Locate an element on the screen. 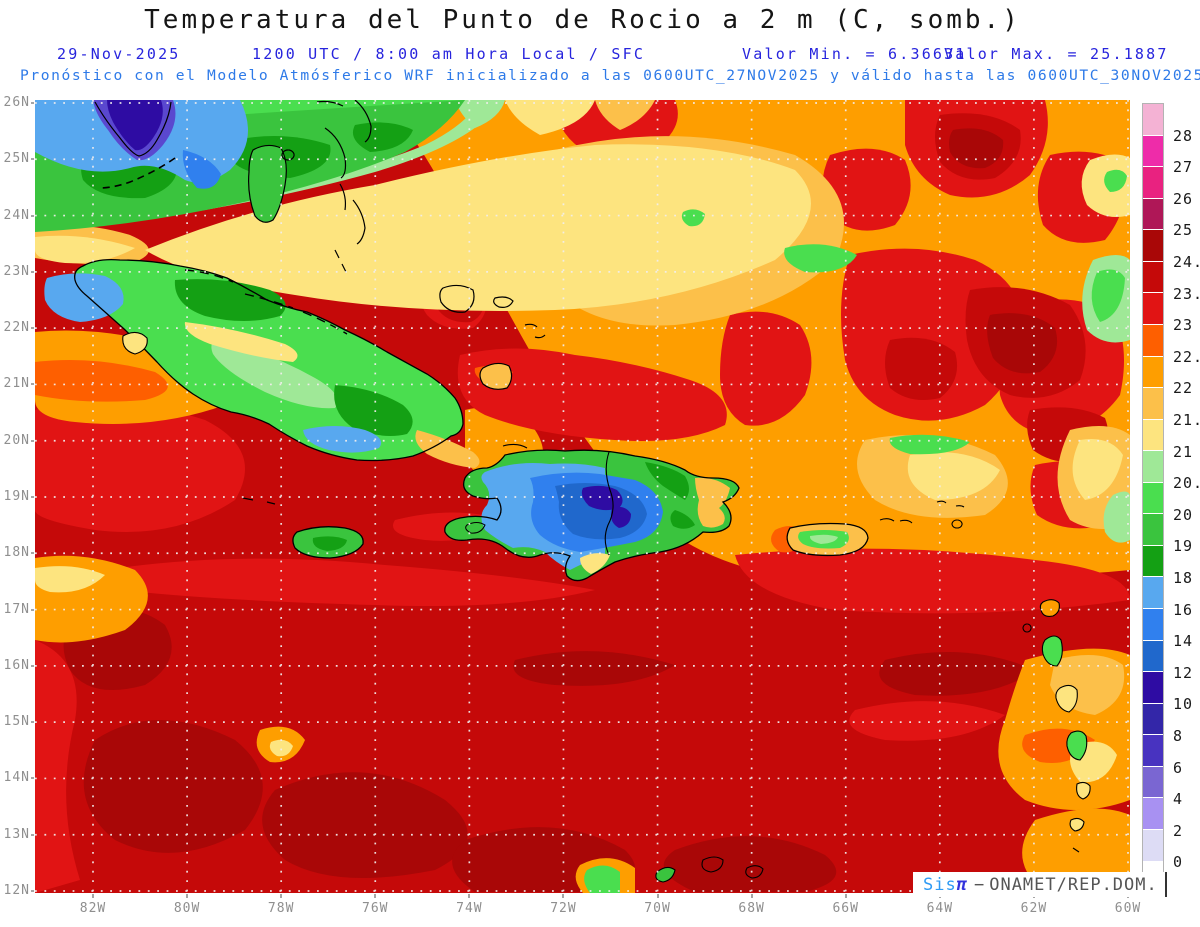 This screenshot has height=927, width=1200. islands-lesser-antilles is located at coordinates (985, 676).